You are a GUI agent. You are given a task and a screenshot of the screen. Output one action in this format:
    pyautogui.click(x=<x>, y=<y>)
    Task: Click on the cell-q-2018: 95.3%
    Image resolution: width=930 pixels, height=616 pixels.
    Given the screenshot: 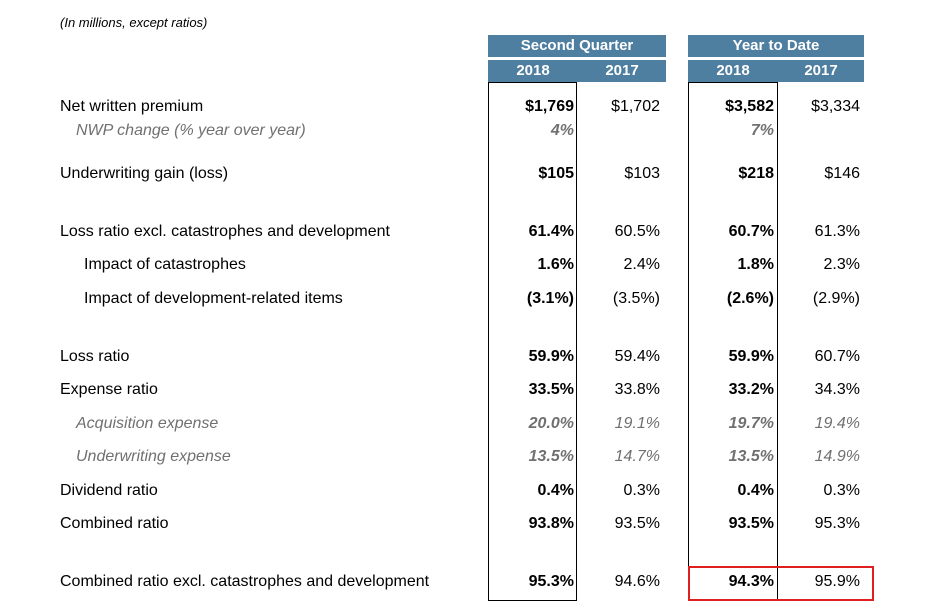 What is the action you would take?
    pyautogui.click(x=551, y=581)
    